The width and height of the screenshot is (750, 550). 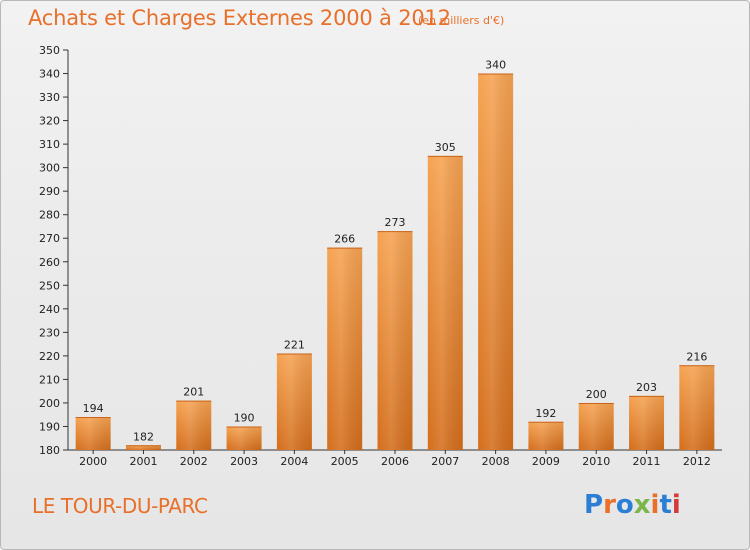 I want to click on y-tick-label: 230, so click(x=49, y=332).